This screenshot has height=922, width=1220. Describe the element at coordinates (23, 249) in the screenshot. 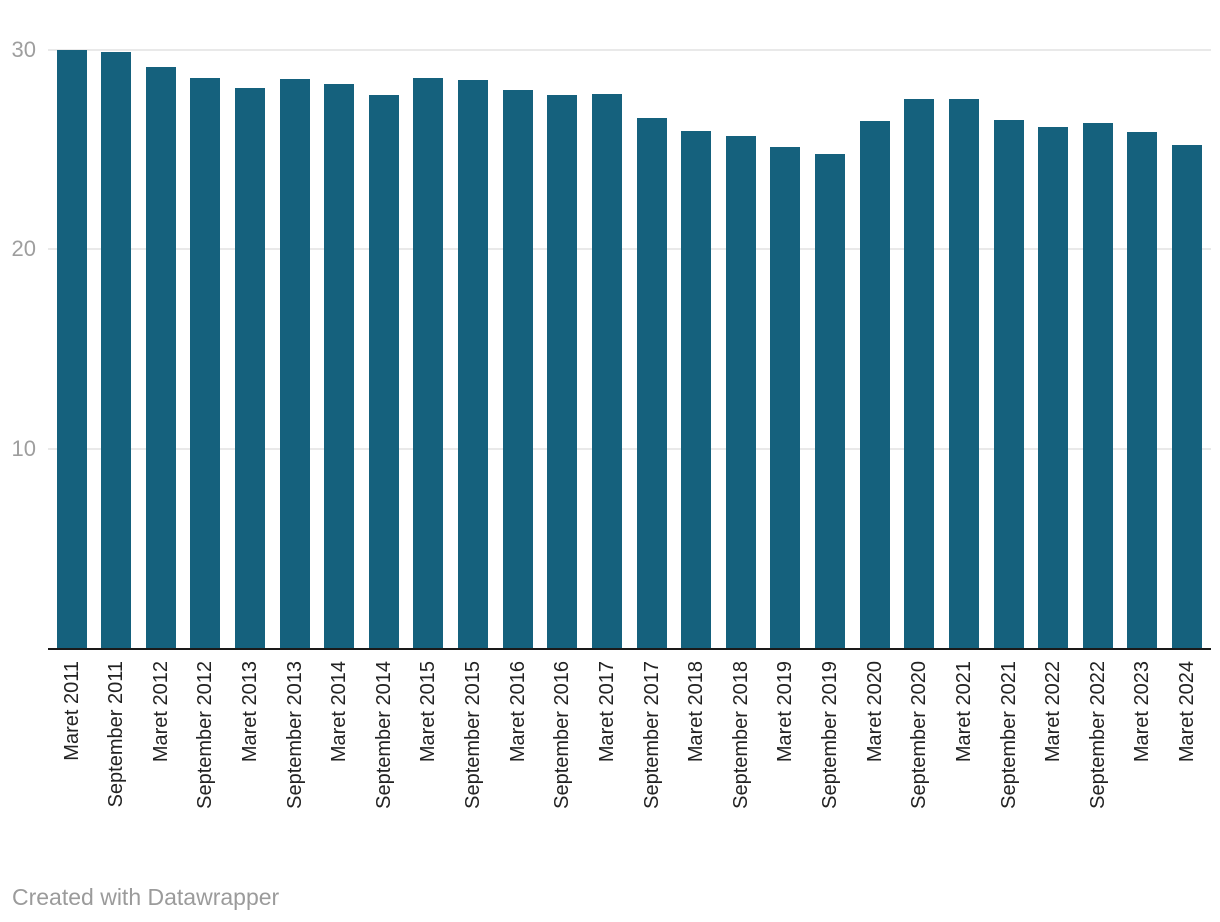

I see `y-tick-label: 20` at that location.